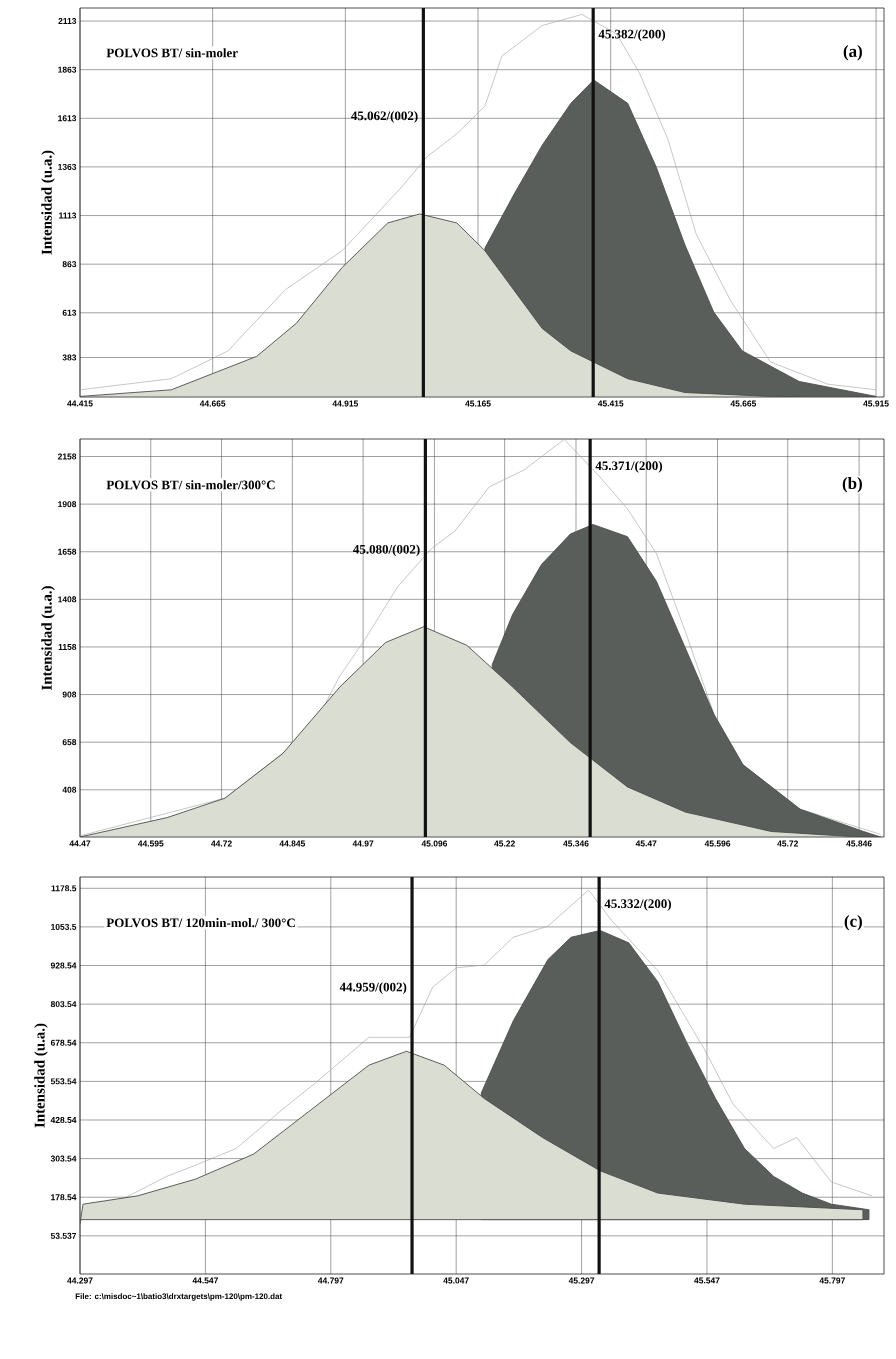 Image resolution: width=896 pixels, height=1359 pixels. I want to click on ref-line-label: 44.959/(002), so click(373, 988).